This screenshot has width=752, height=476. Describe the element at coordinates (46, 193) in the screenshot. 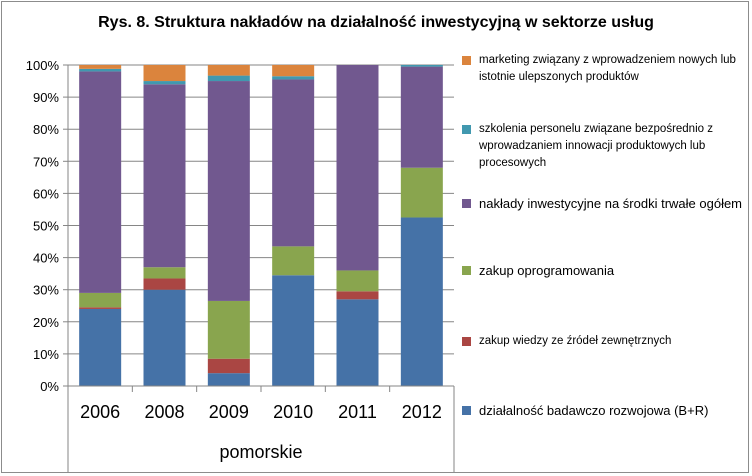

I see `y-tick-label: 60%` at that location.